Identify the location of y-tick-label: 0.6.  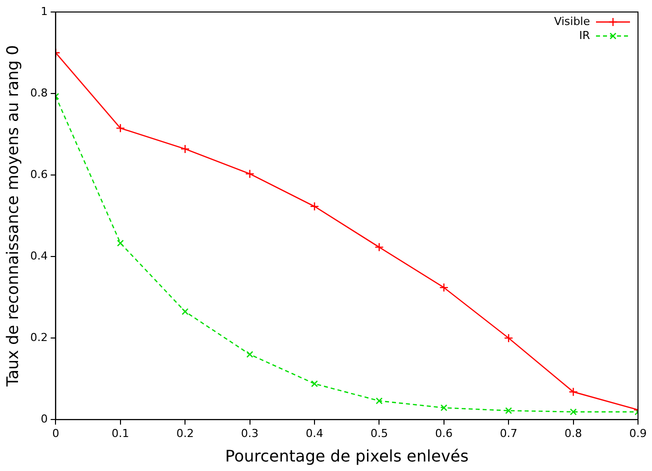
(39, 174).